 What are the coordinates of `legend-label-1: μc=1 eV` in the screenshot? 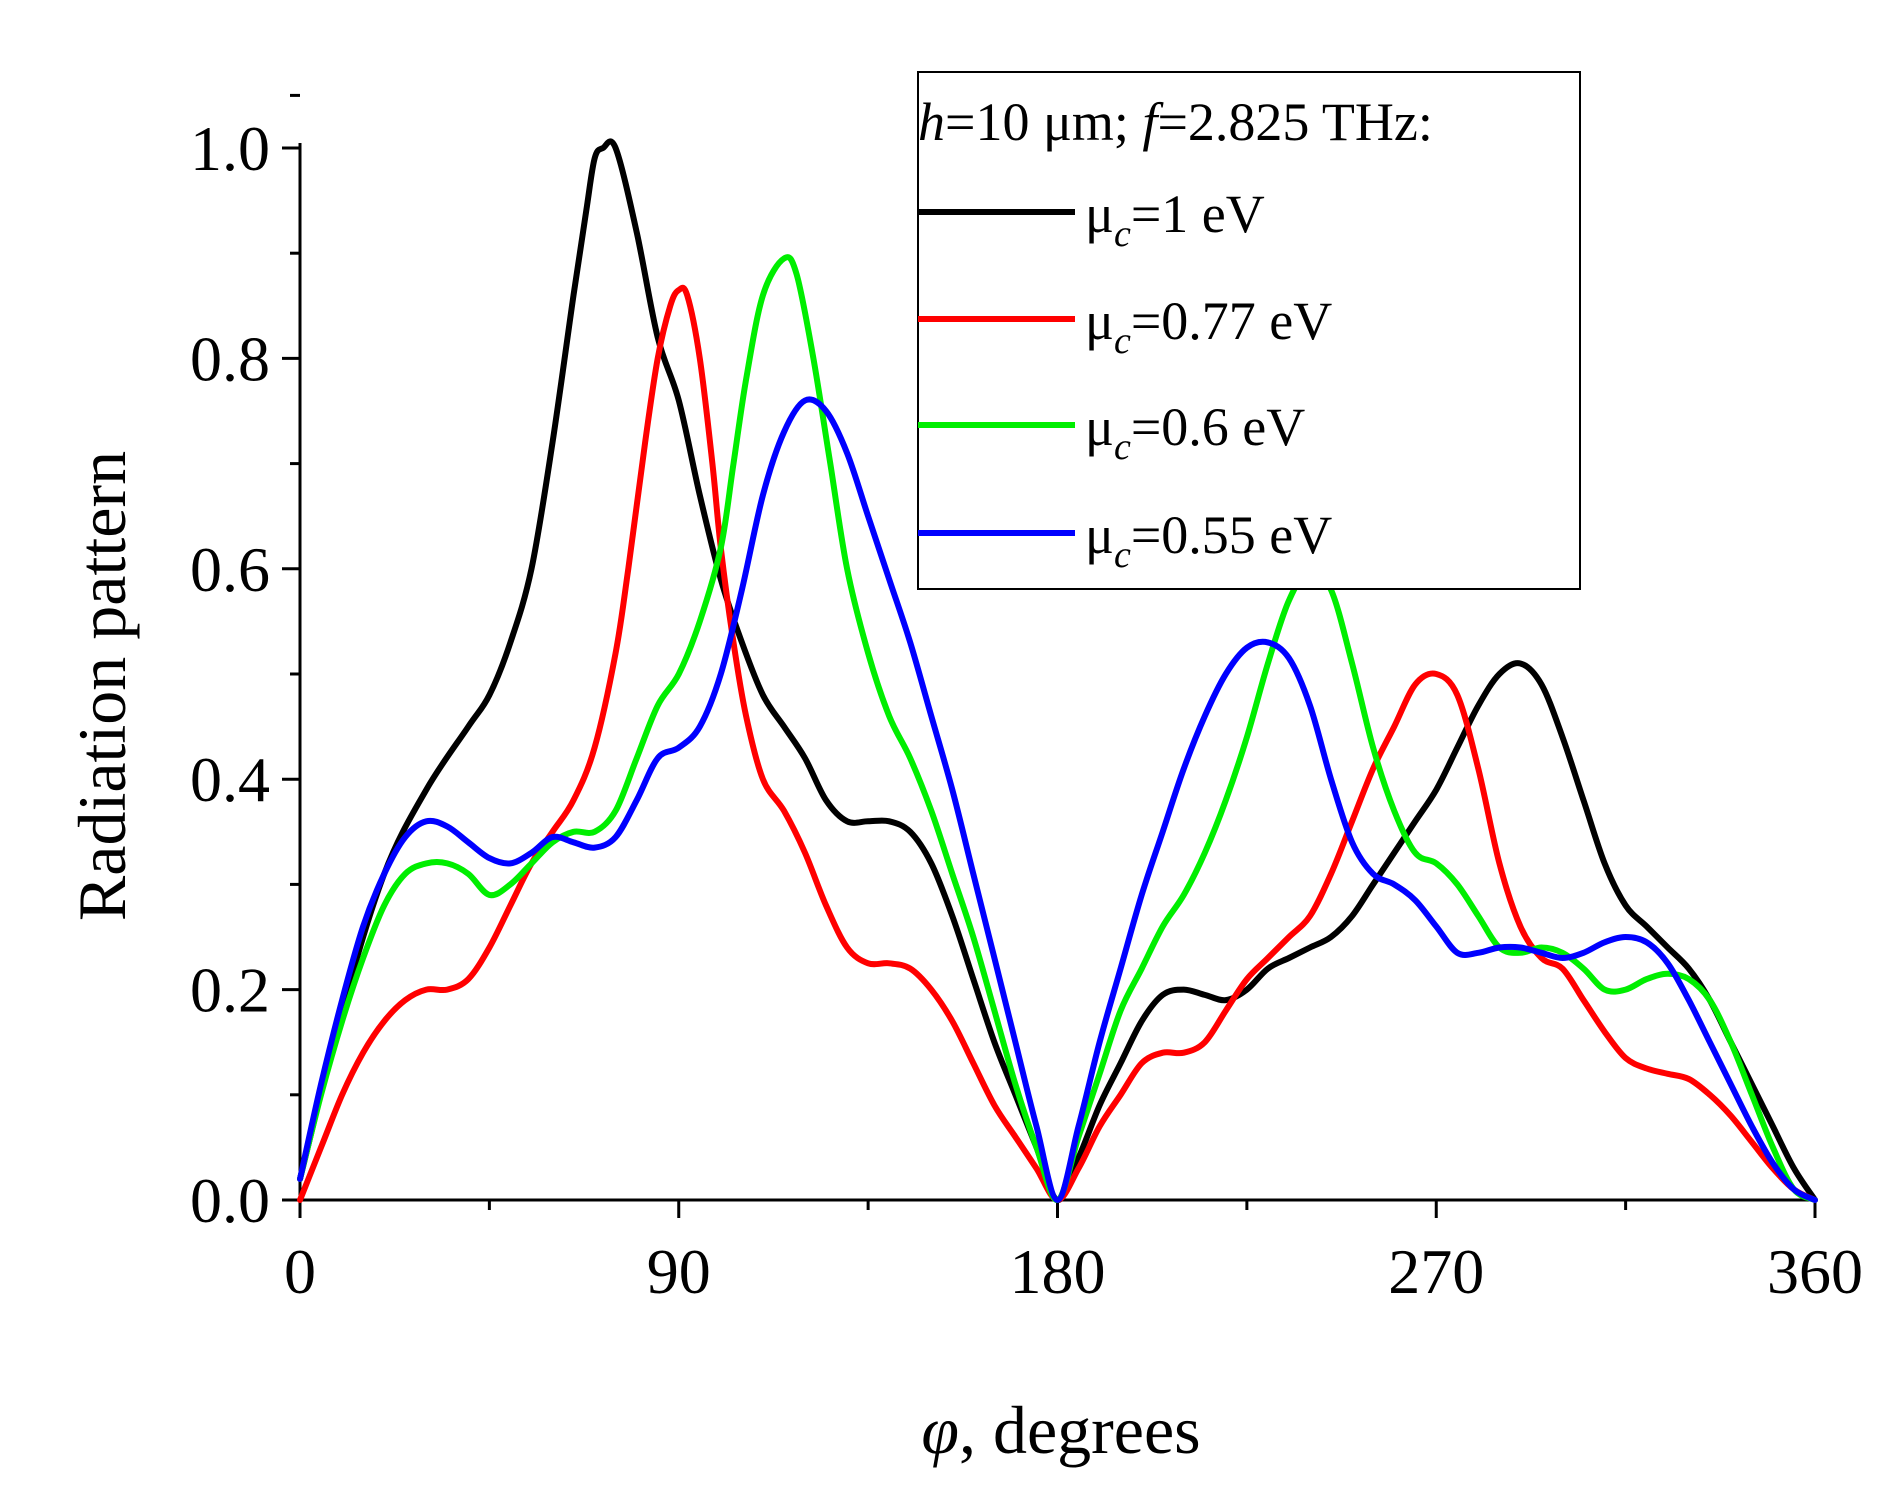 It's located at (1175, 219).